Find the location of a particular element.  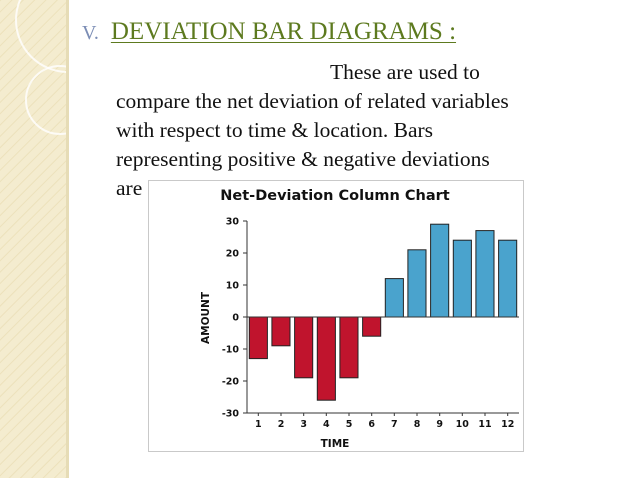

x-tick-label: 6 is located at coordinates (371, 424).